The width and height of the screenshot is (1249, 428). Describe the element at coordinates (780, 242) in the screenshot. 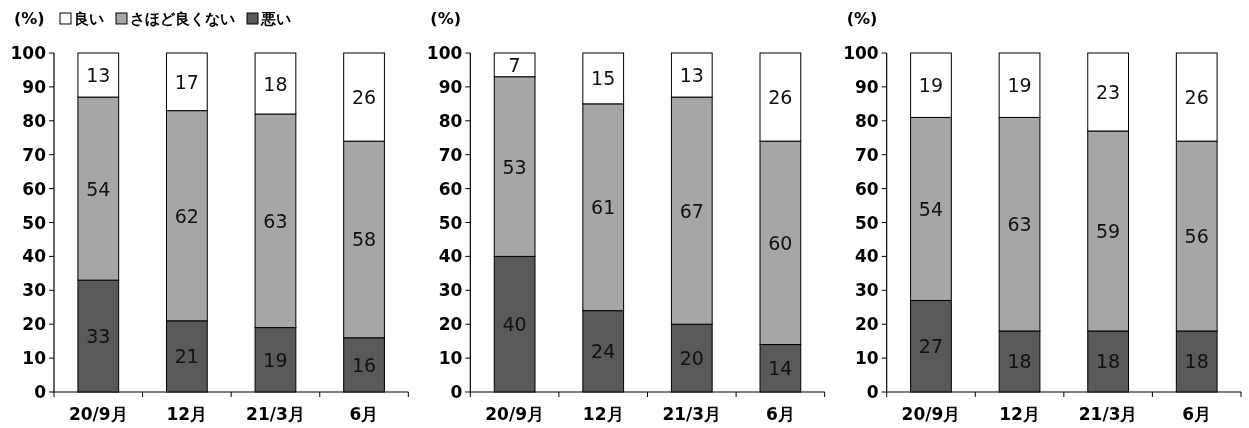

I see `data-label: 60` at that location.